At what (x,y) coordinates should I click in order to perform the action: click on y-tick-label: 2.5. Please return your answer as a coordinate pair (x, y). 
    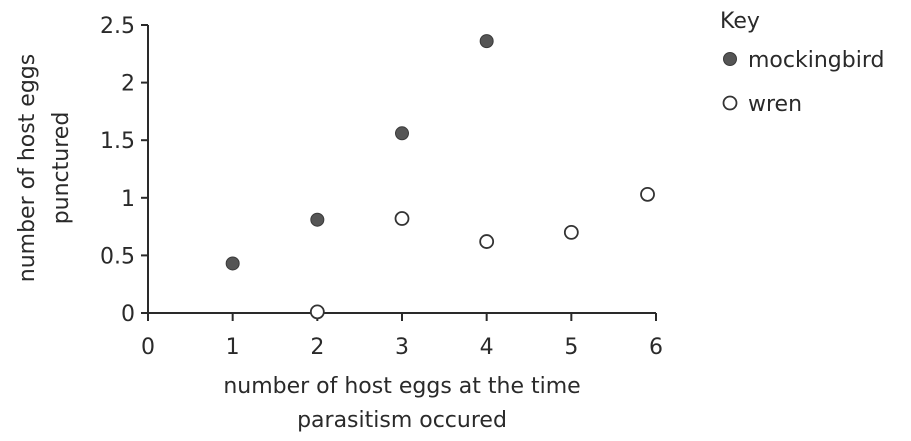
    Looking at the image, I should click on (117, 26).